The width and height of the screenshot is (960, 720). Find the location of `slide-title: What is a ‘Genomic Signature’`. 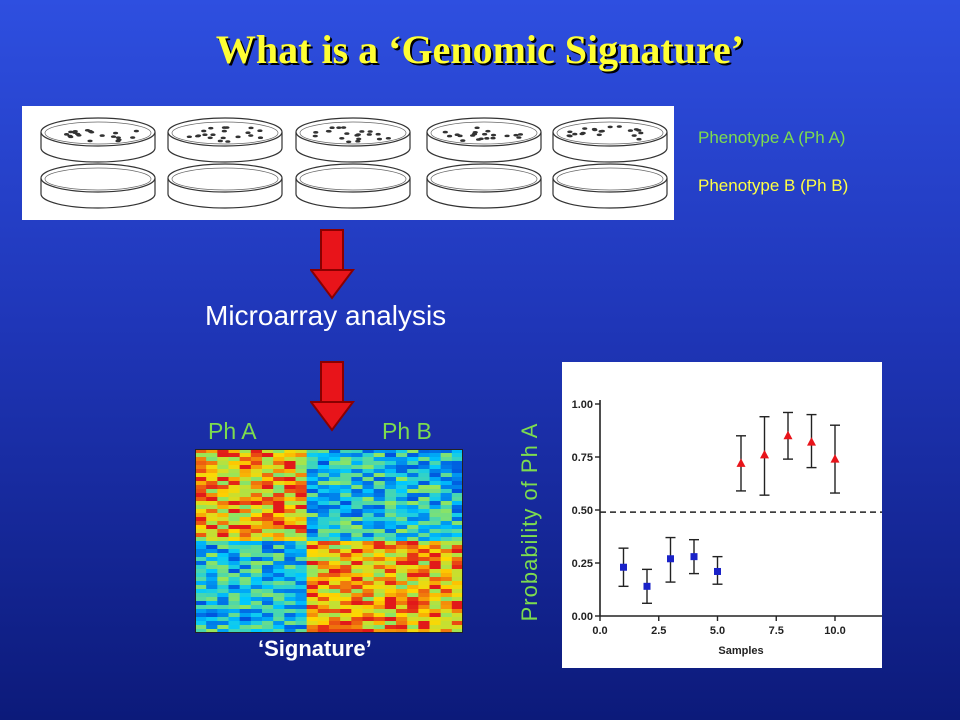

slide-title: What is a ‘Genomic Signature’ is located at coordinates (480, 49).